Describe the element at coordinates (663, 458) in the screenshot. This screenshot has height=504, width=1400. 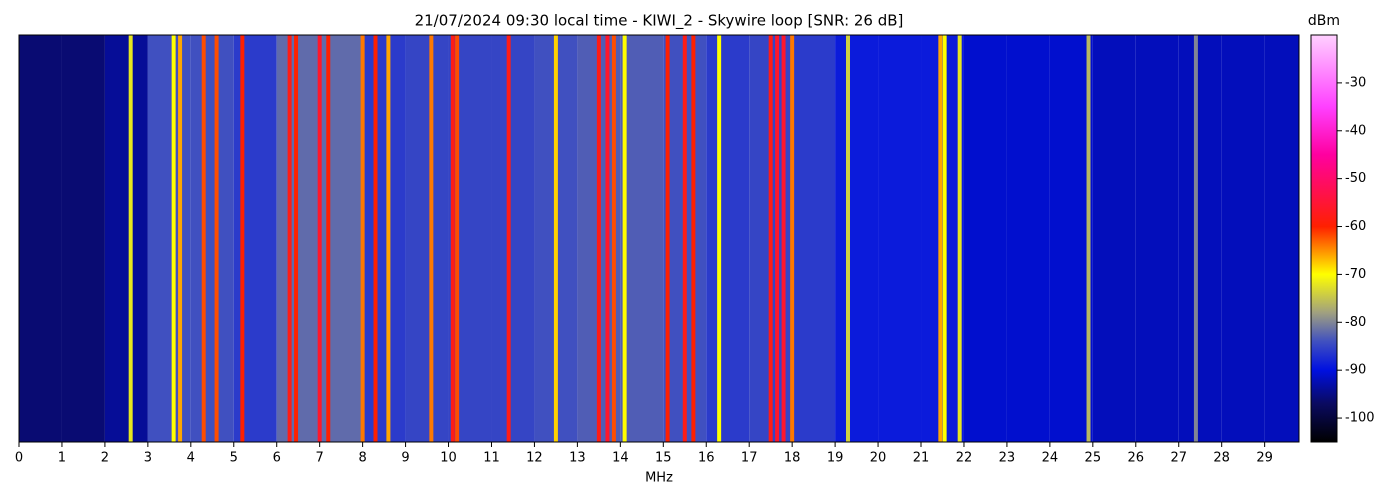
I see `x-tick-label: 15` at that location.